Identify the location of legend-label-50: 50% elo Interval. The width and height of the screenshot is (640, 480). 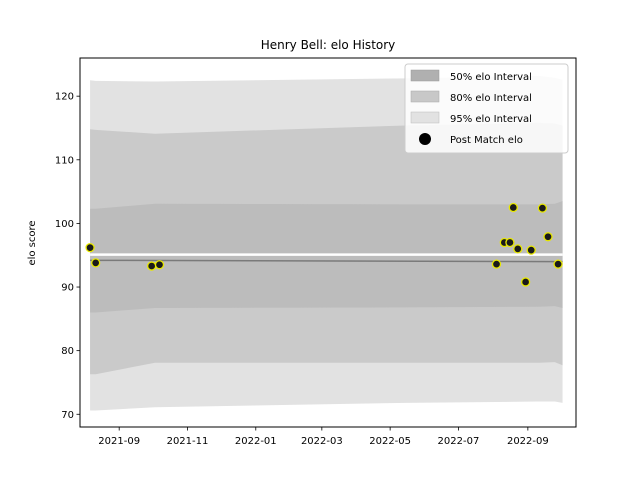
(491, 77).